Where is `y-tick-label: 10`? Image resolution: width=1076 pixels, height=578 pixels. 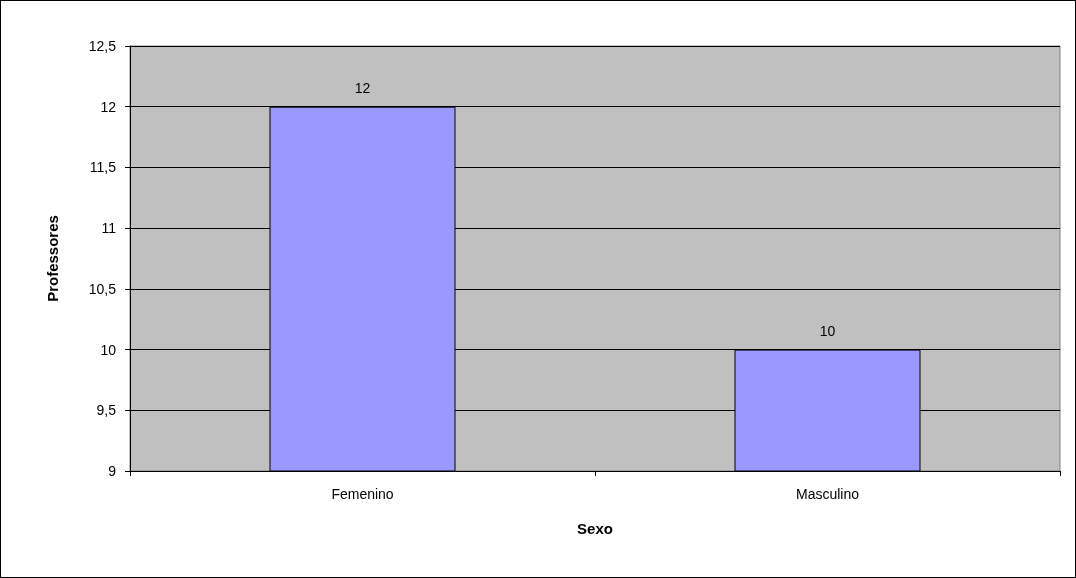
y-tick-label: 10 is located at coordinates (108, 349).